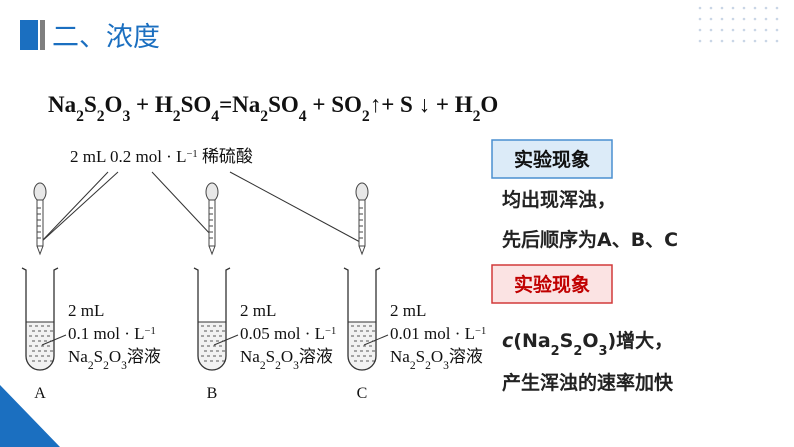 This screenshot has width=794, height=447. Describe the element at coordinates (432, 333) in the screenshot. I see `text-run: 0.01 mol · L` at that location.